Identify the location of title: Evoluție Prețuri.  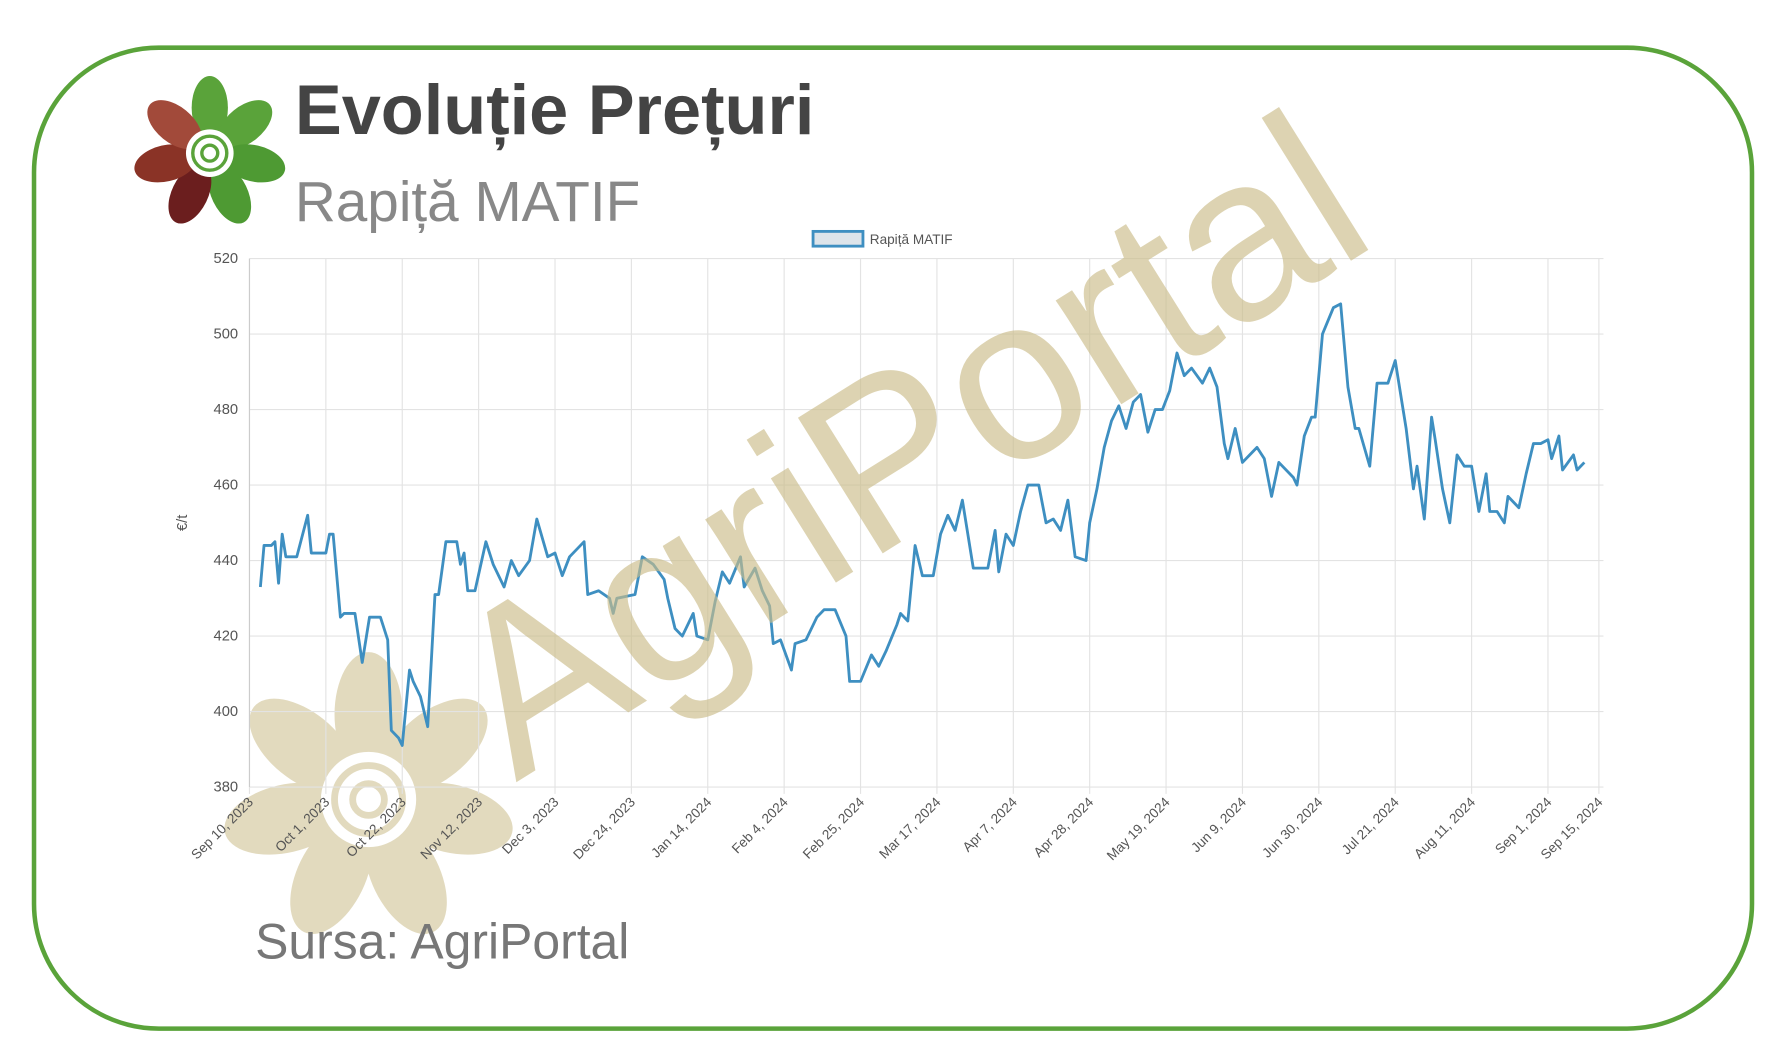
(555, 110).